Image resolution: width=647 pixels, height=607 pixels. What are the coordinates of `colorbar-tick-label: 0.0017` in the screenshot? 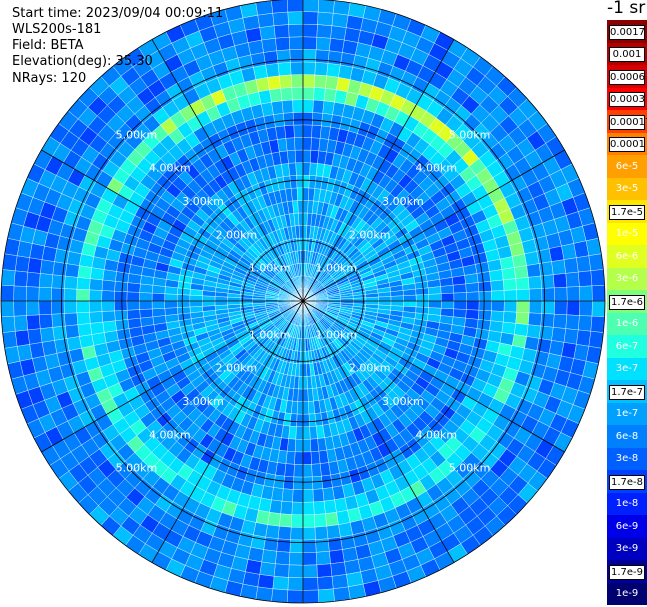 It's located at (627, 32).